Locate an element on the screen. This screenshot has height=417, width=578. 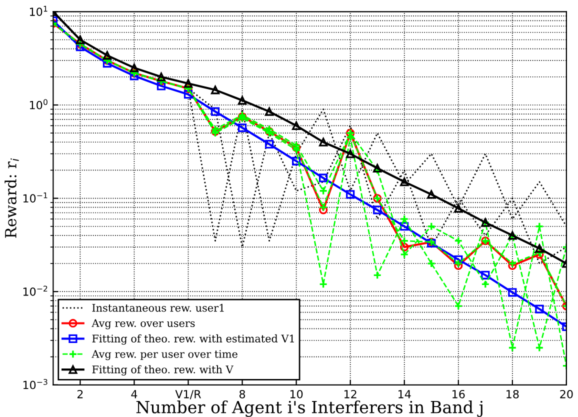
legend-label: Avg rew. over users is located at coordinates (143, 324).